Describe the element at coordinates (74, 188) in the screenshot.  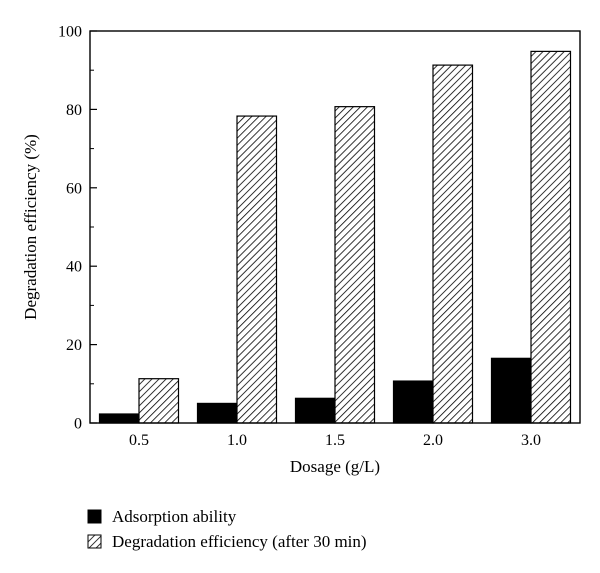
I see `y-tick-label: 60` at that location.